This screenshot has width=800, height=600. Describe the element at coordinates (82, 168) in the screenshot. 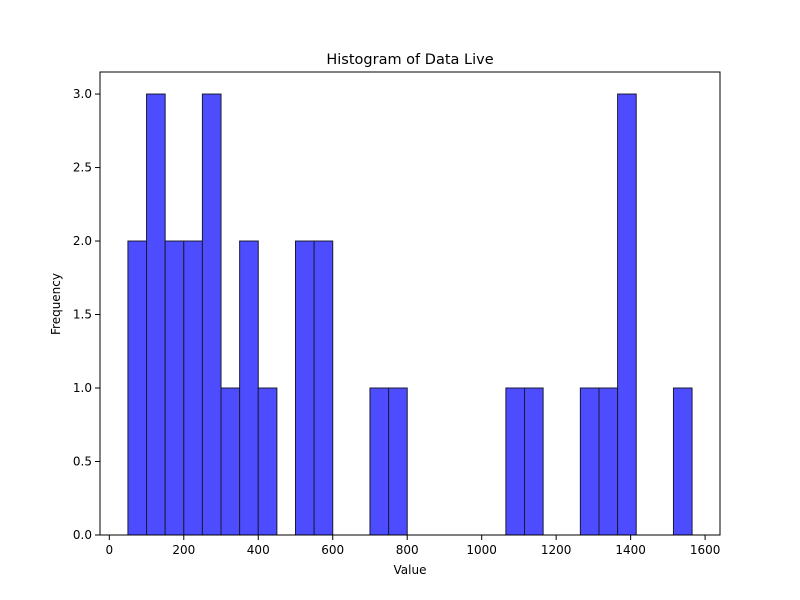

I see `y-tick-label: 2.5` at that location.